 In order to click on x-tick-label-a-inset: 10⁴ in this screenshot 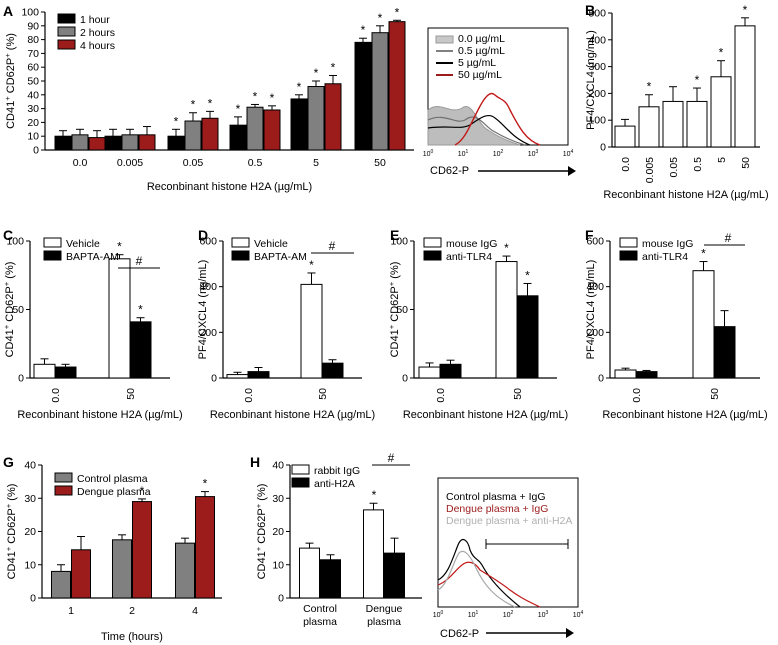, I will do `click(568, 153)`.